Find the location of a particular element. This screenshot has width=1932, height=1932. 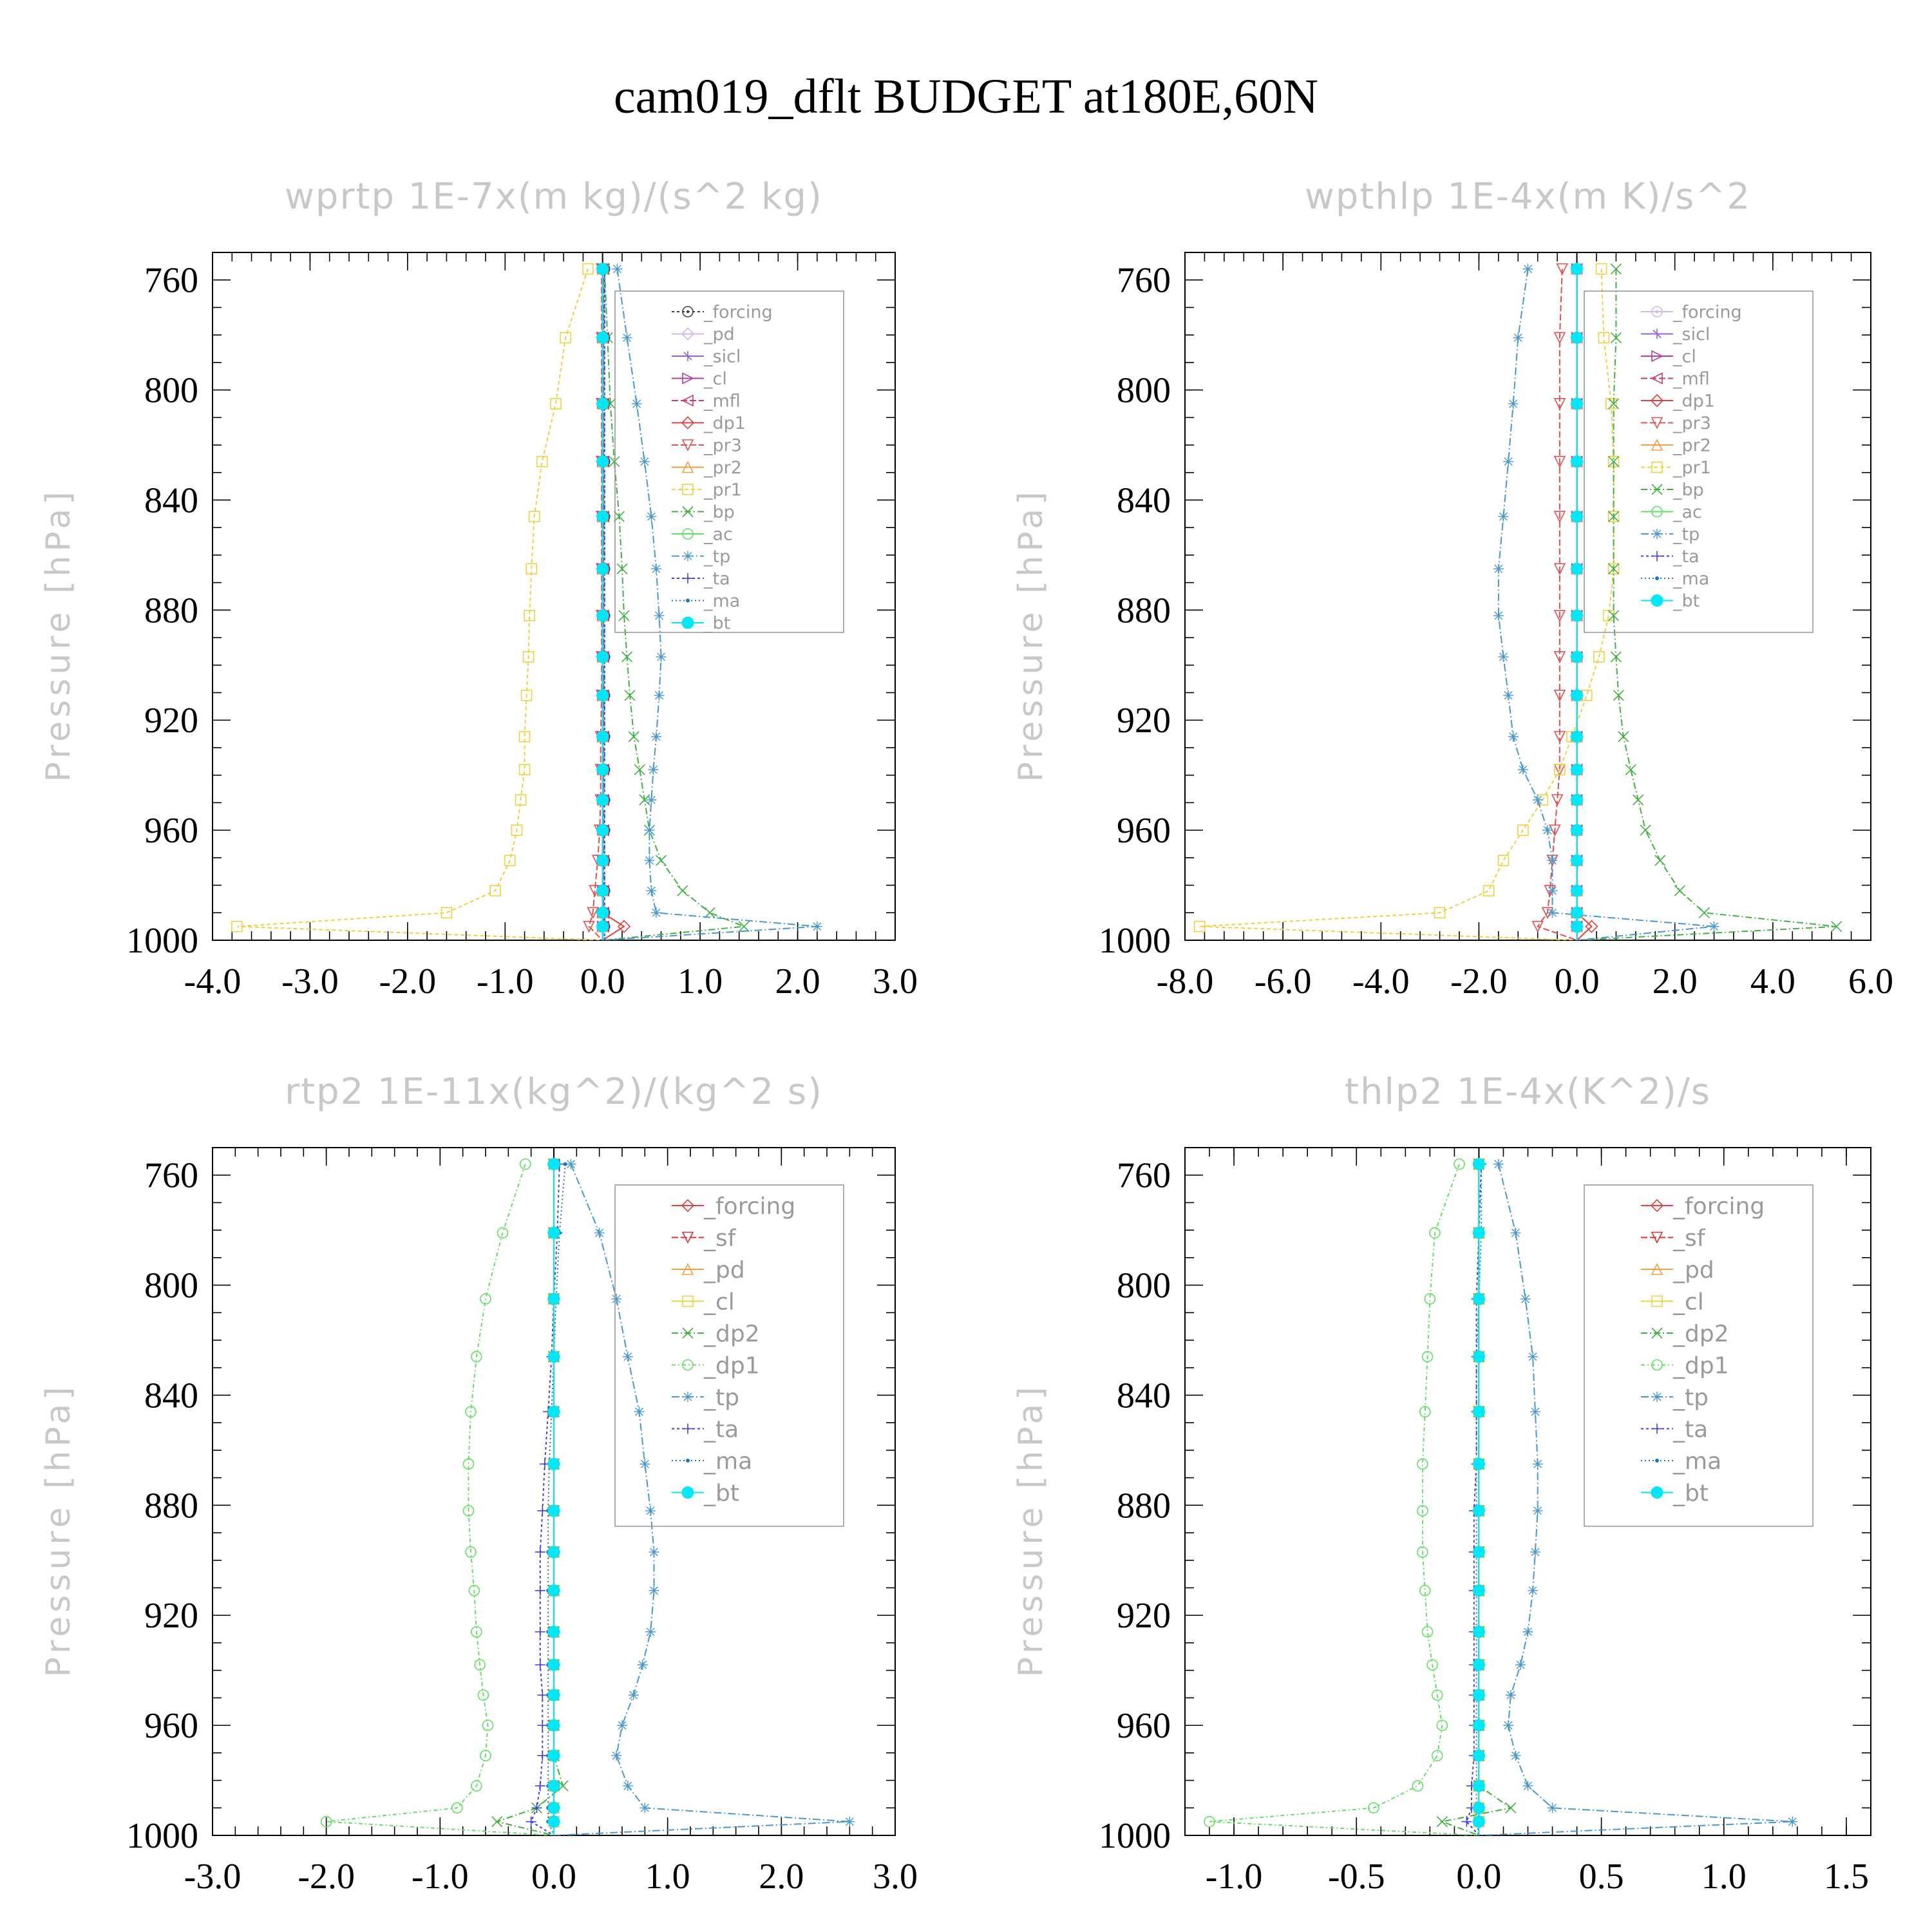

legend-item: _pr2 is located at coordinates (1676, 446).